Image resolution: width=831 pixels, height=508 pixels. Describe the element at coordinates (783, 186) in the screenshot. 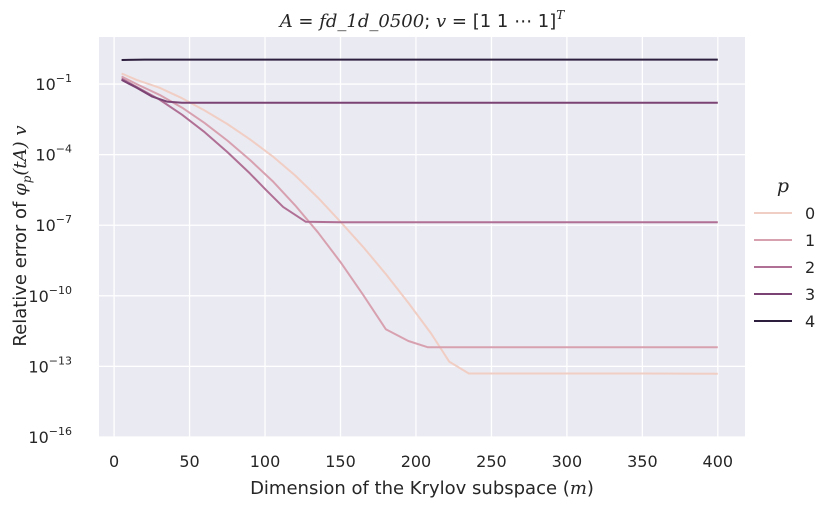

I see `legend-title: p` at that location.